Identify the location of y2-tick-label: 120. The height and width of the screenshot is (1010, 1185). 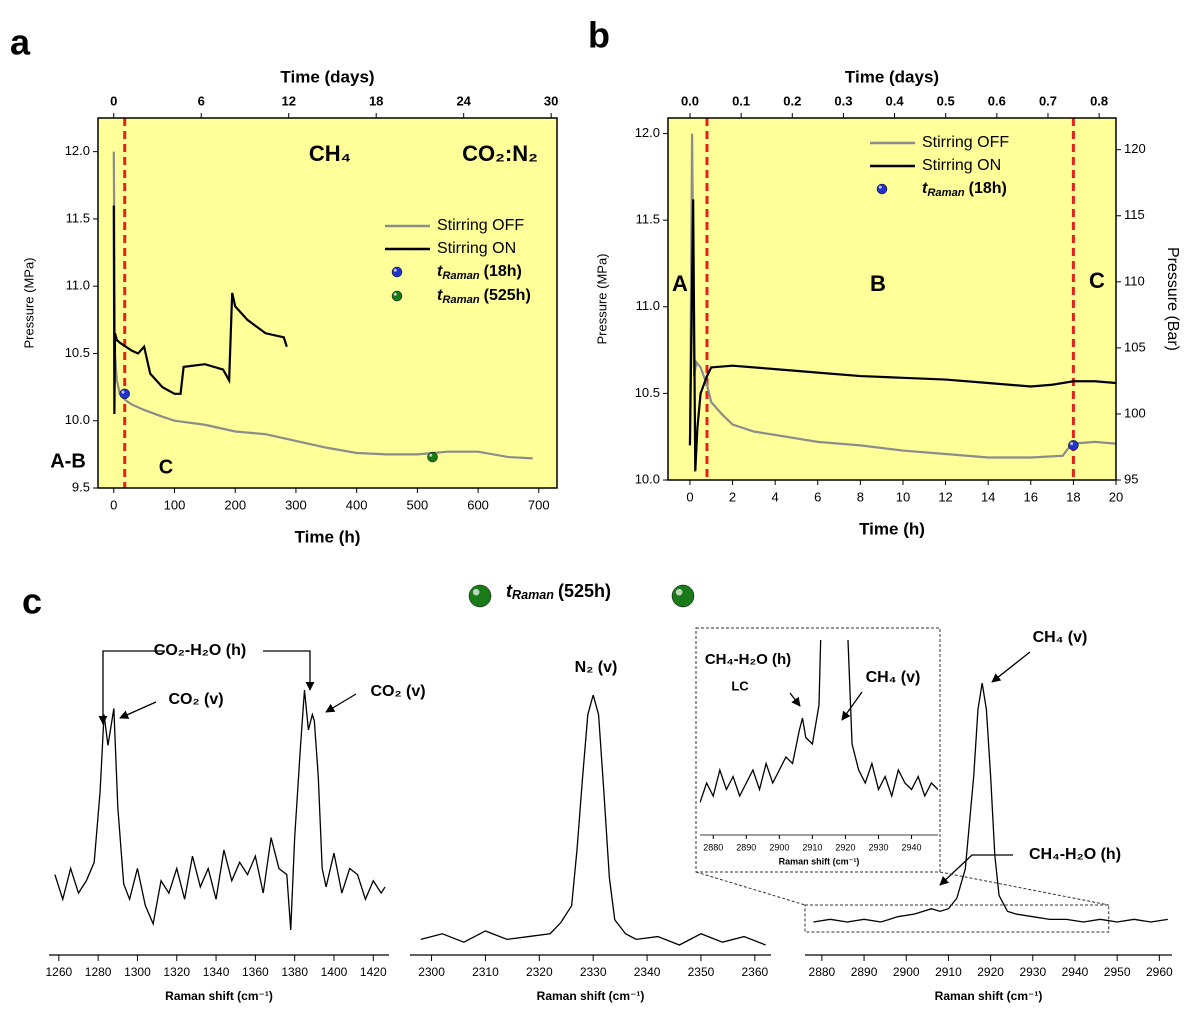
(1135, 148).